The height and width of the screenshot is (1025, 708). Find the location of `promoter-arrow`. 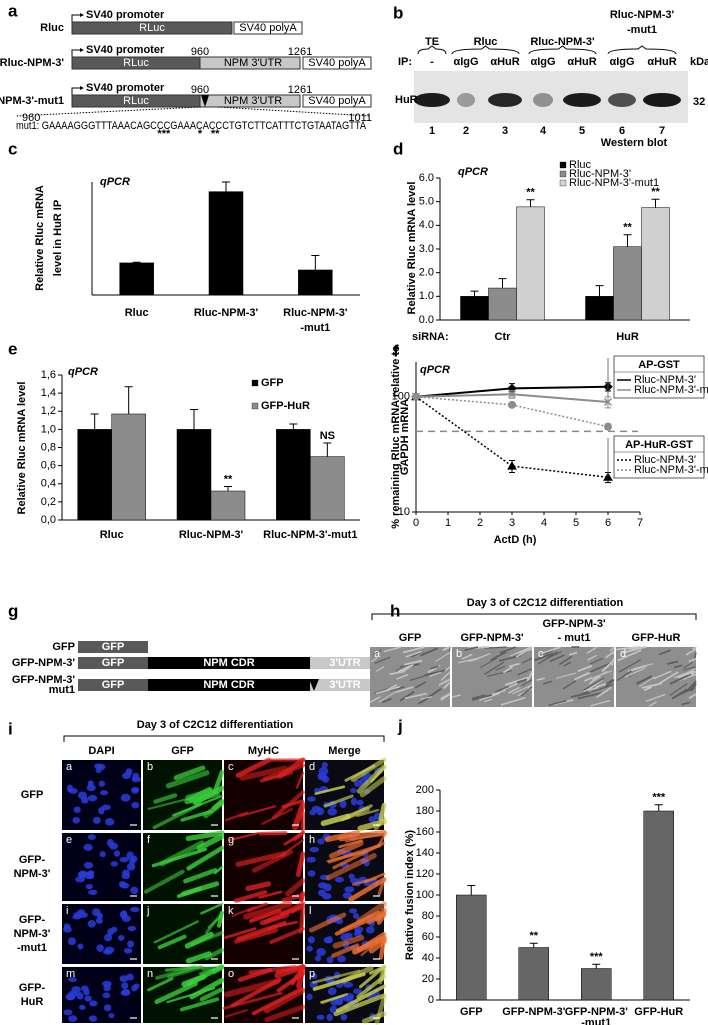

promoter-arrow is located at coordinates (75, 18).